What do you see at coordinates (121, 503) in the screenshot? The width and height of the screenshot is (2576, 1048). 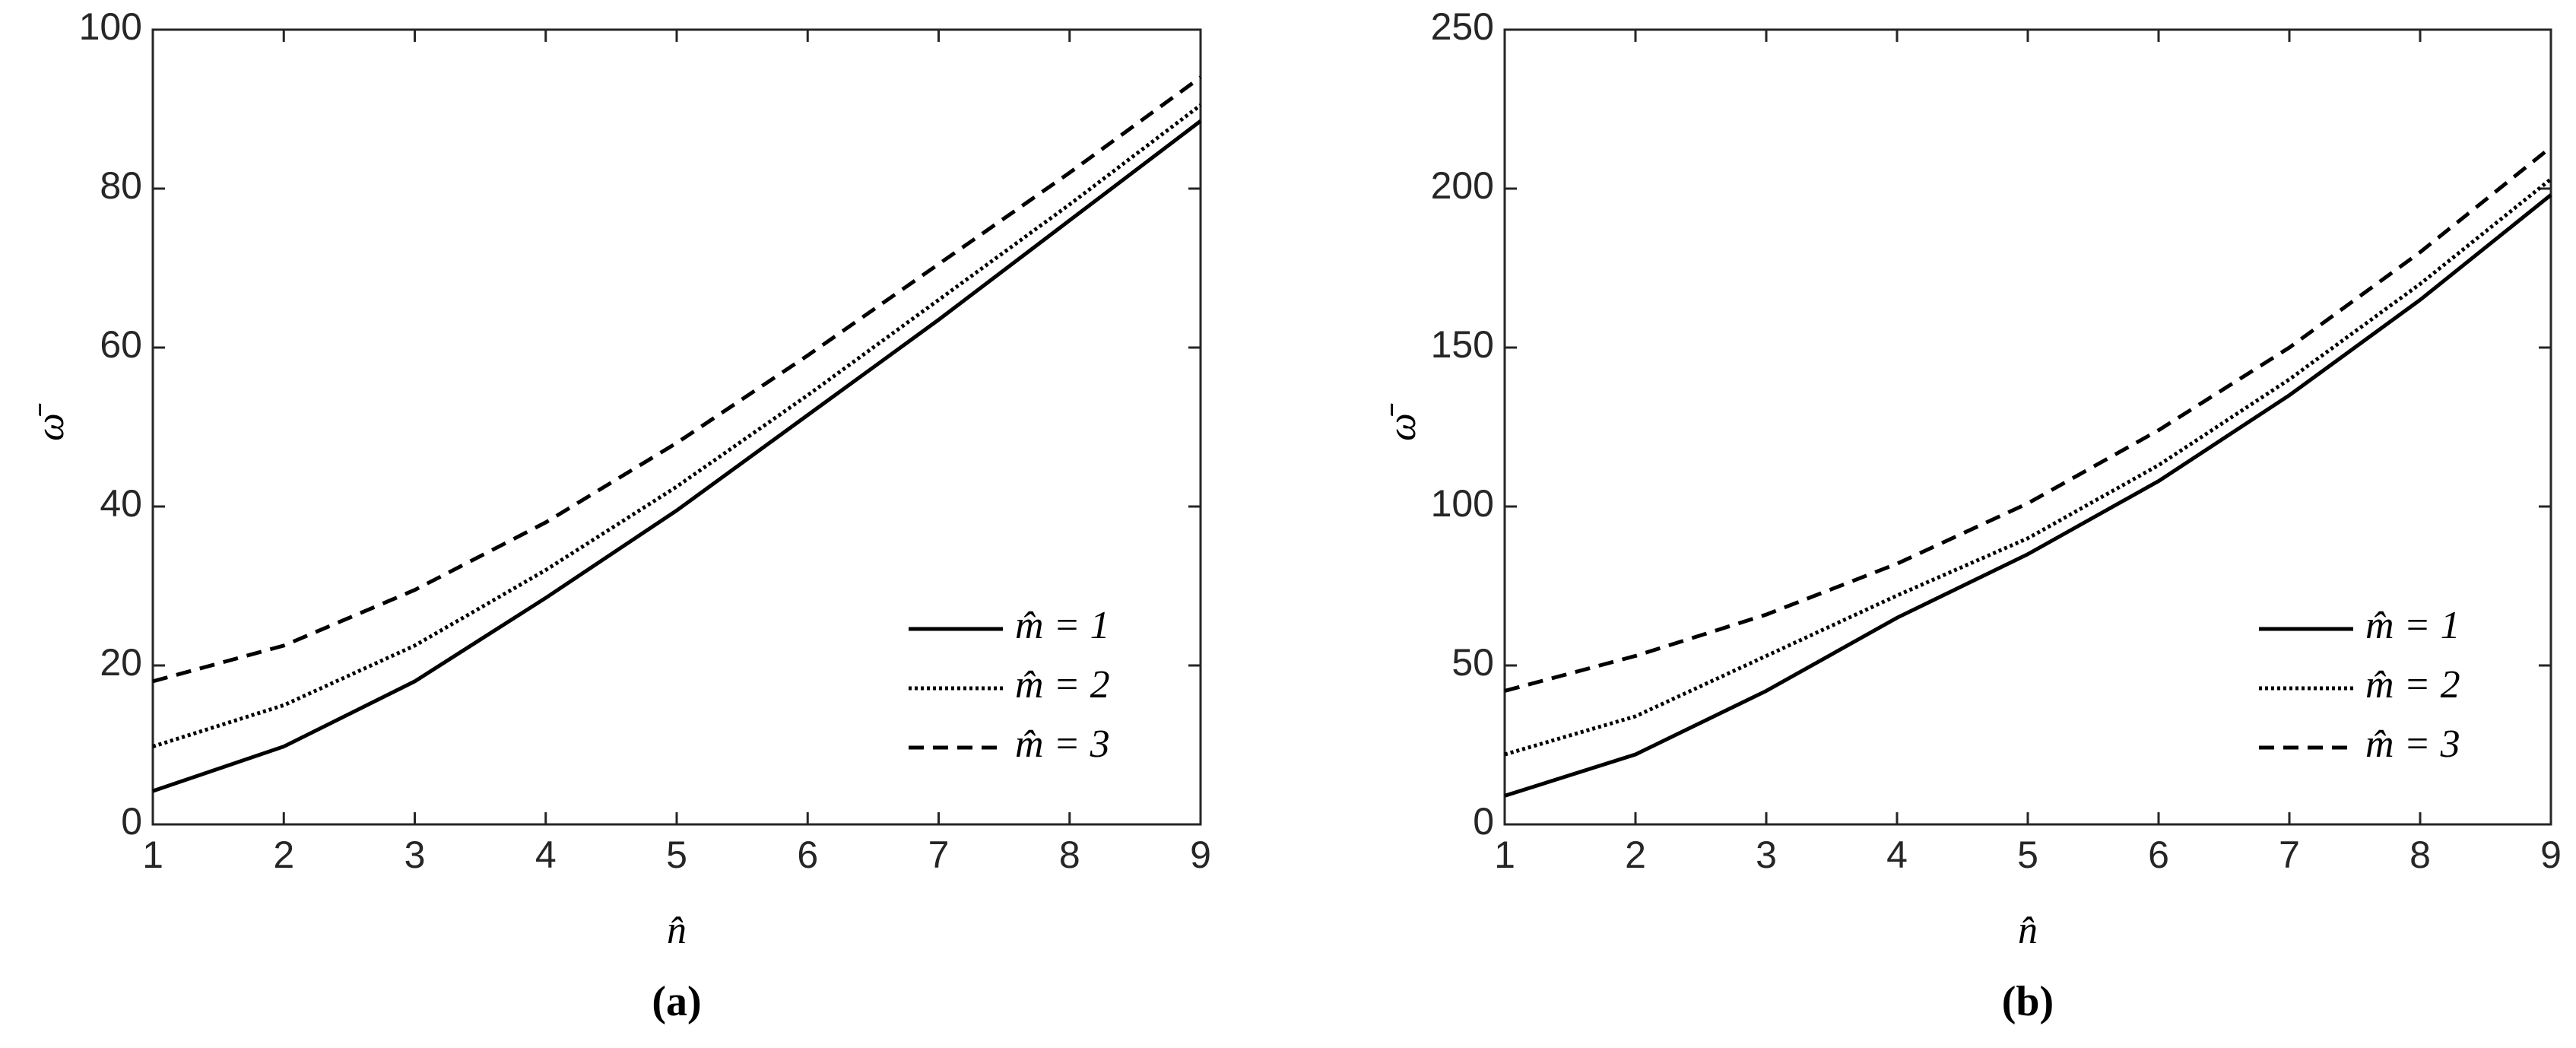 I see `y-tick-label: 40` at bounding box center [121, 503].